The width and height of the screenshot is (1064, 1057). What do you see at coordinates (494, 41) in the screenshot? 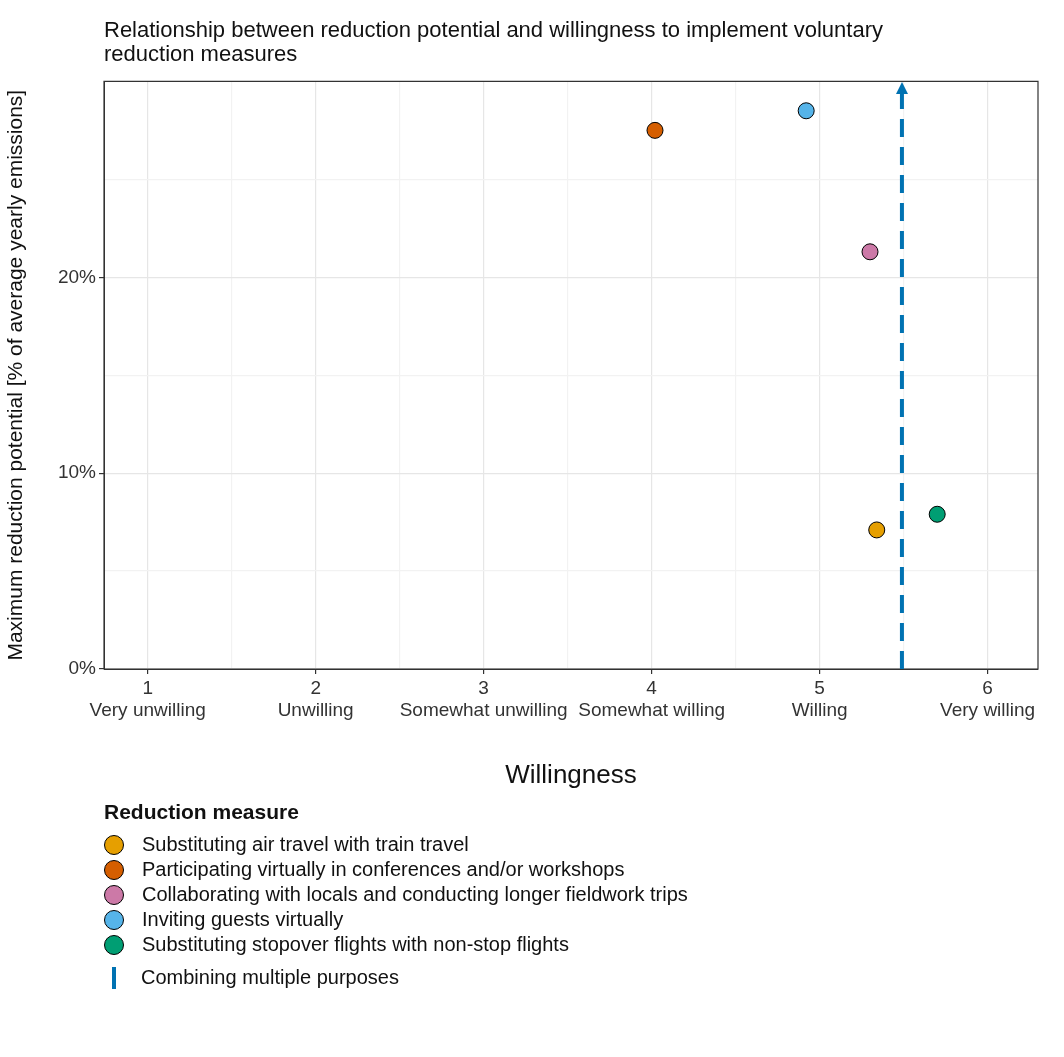
I see `chart-title: Relationship between reduction potential and willingness to implement voluntary reduction measures` at bounding box center [494, 41].